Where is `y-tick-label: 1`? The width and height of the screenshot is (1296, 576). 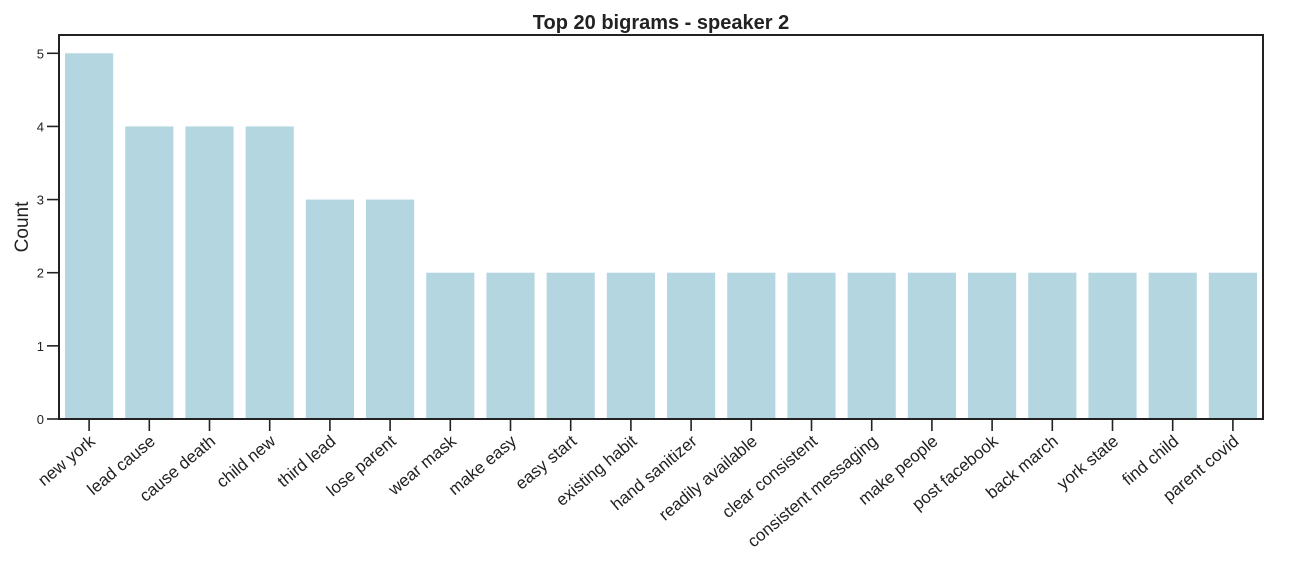 y-tick-label: 1 is located at coordinates (40, 346).